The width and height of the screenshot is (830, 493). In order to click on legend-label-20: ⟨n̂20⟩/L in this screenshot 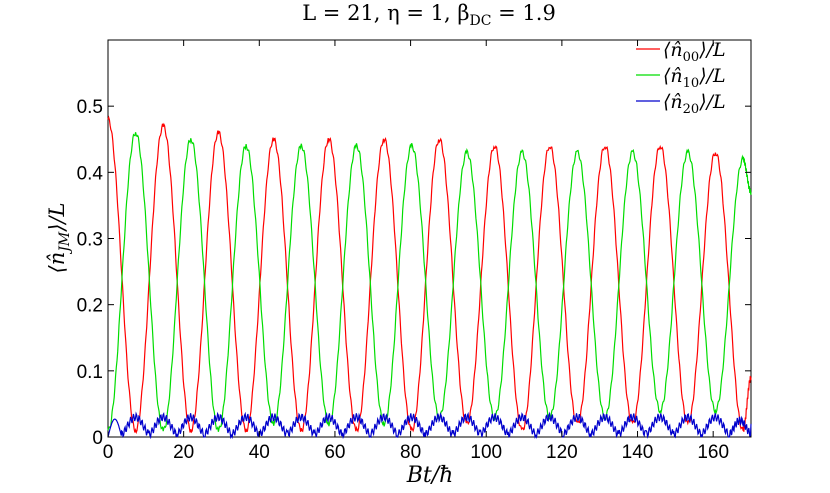, I will do `click(694, 104)`.